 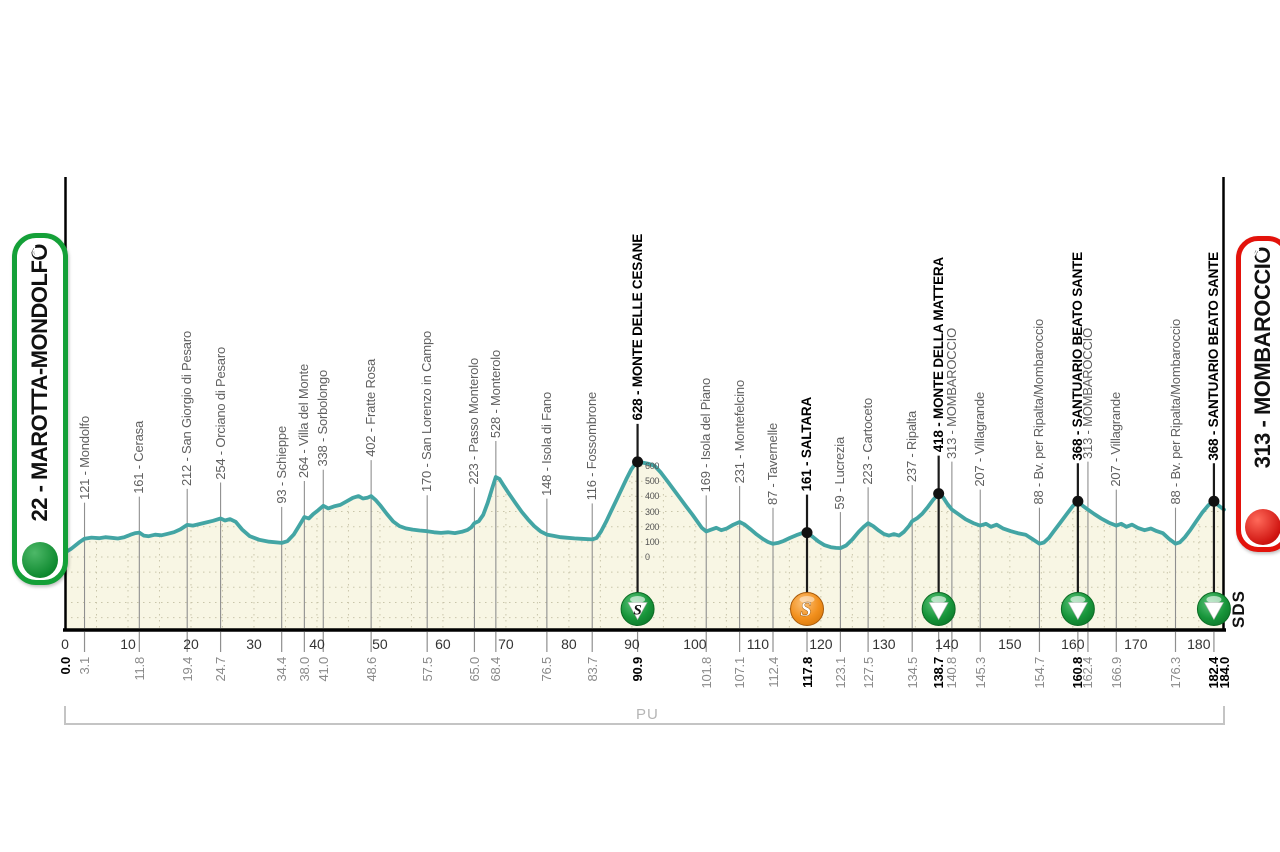 I want to click on province-bracket, so click(x=644, y=715).